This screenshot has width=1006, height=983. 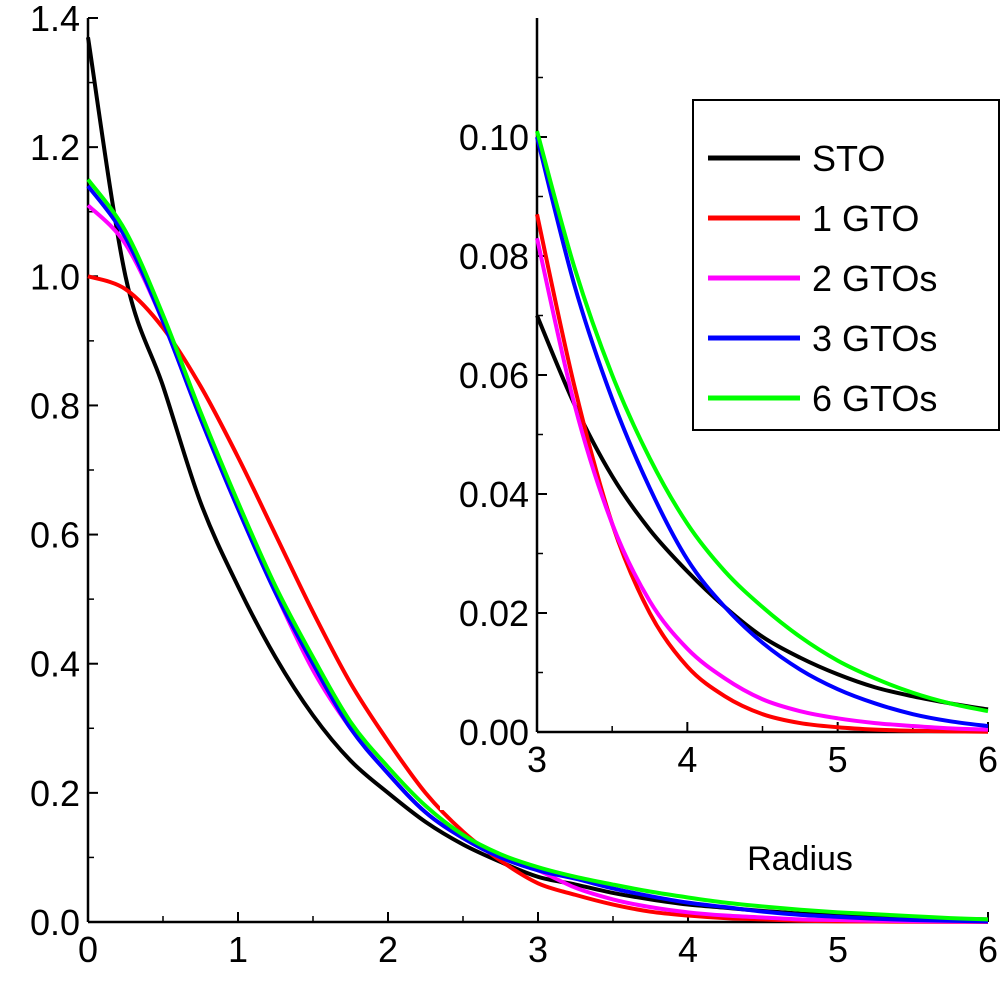 What do you see at coordinates (537, 759) in the screenshot?
I see `inset-x-tick-label: 3` at bounding box center [537, 759].